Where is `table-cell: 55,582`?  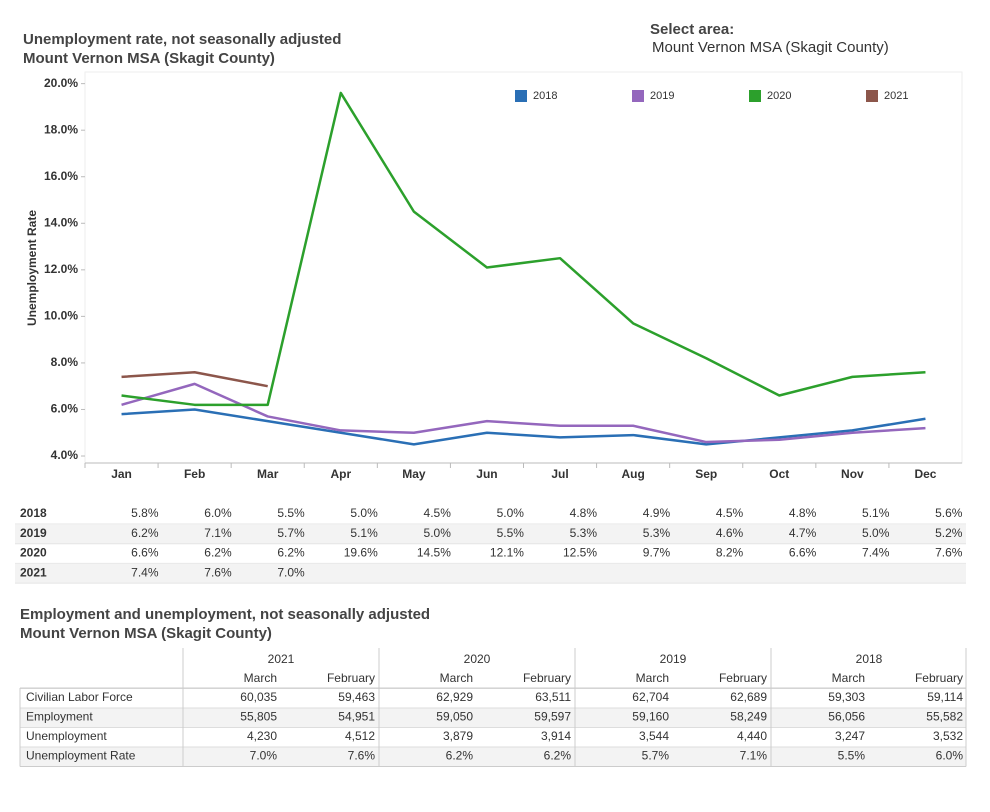
table-cell: 55,582 is located at coordinates (944, 717).